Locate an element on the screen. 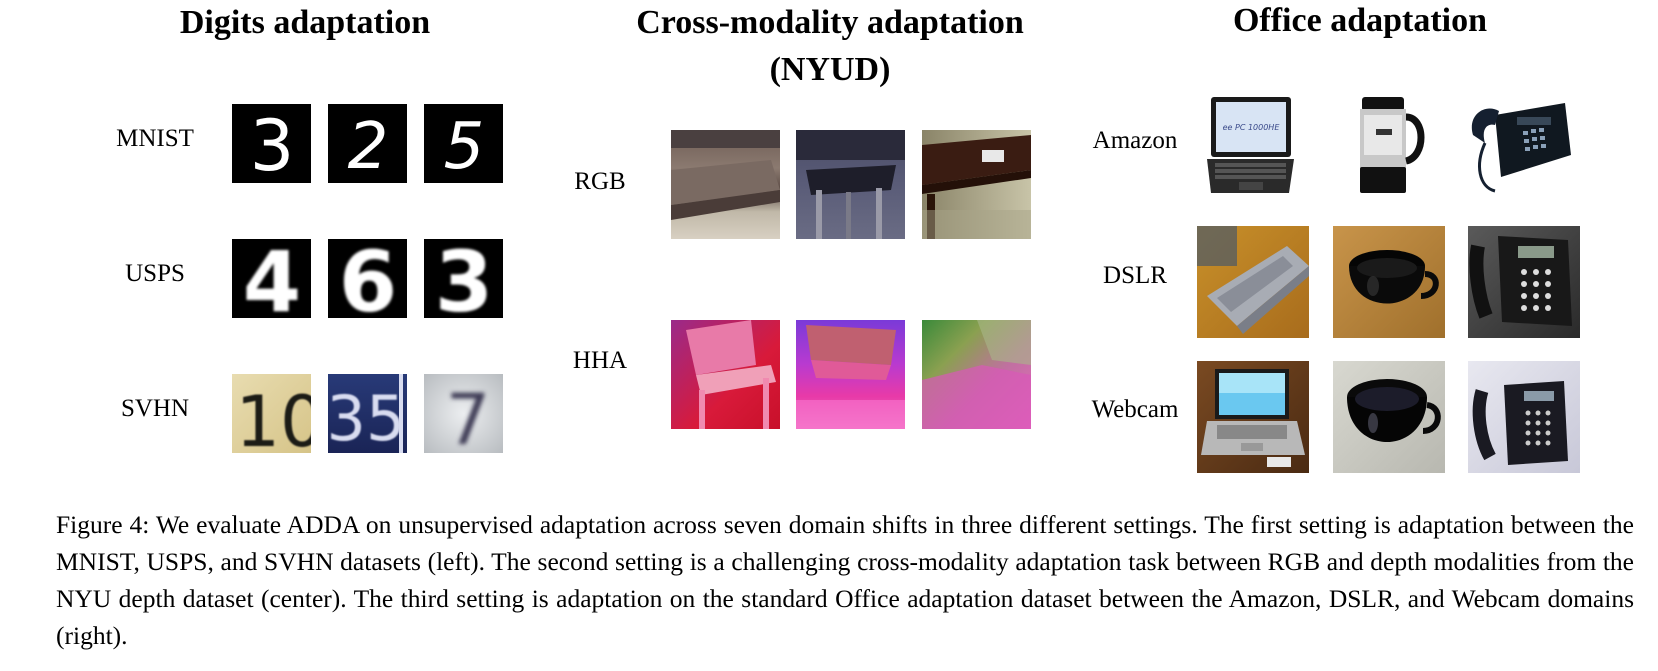 Image resolution: width=1658 pixels, height=671 pixels. amazon-laptop-image: ee PC 1000HE is located at coordinates (1250, 146).